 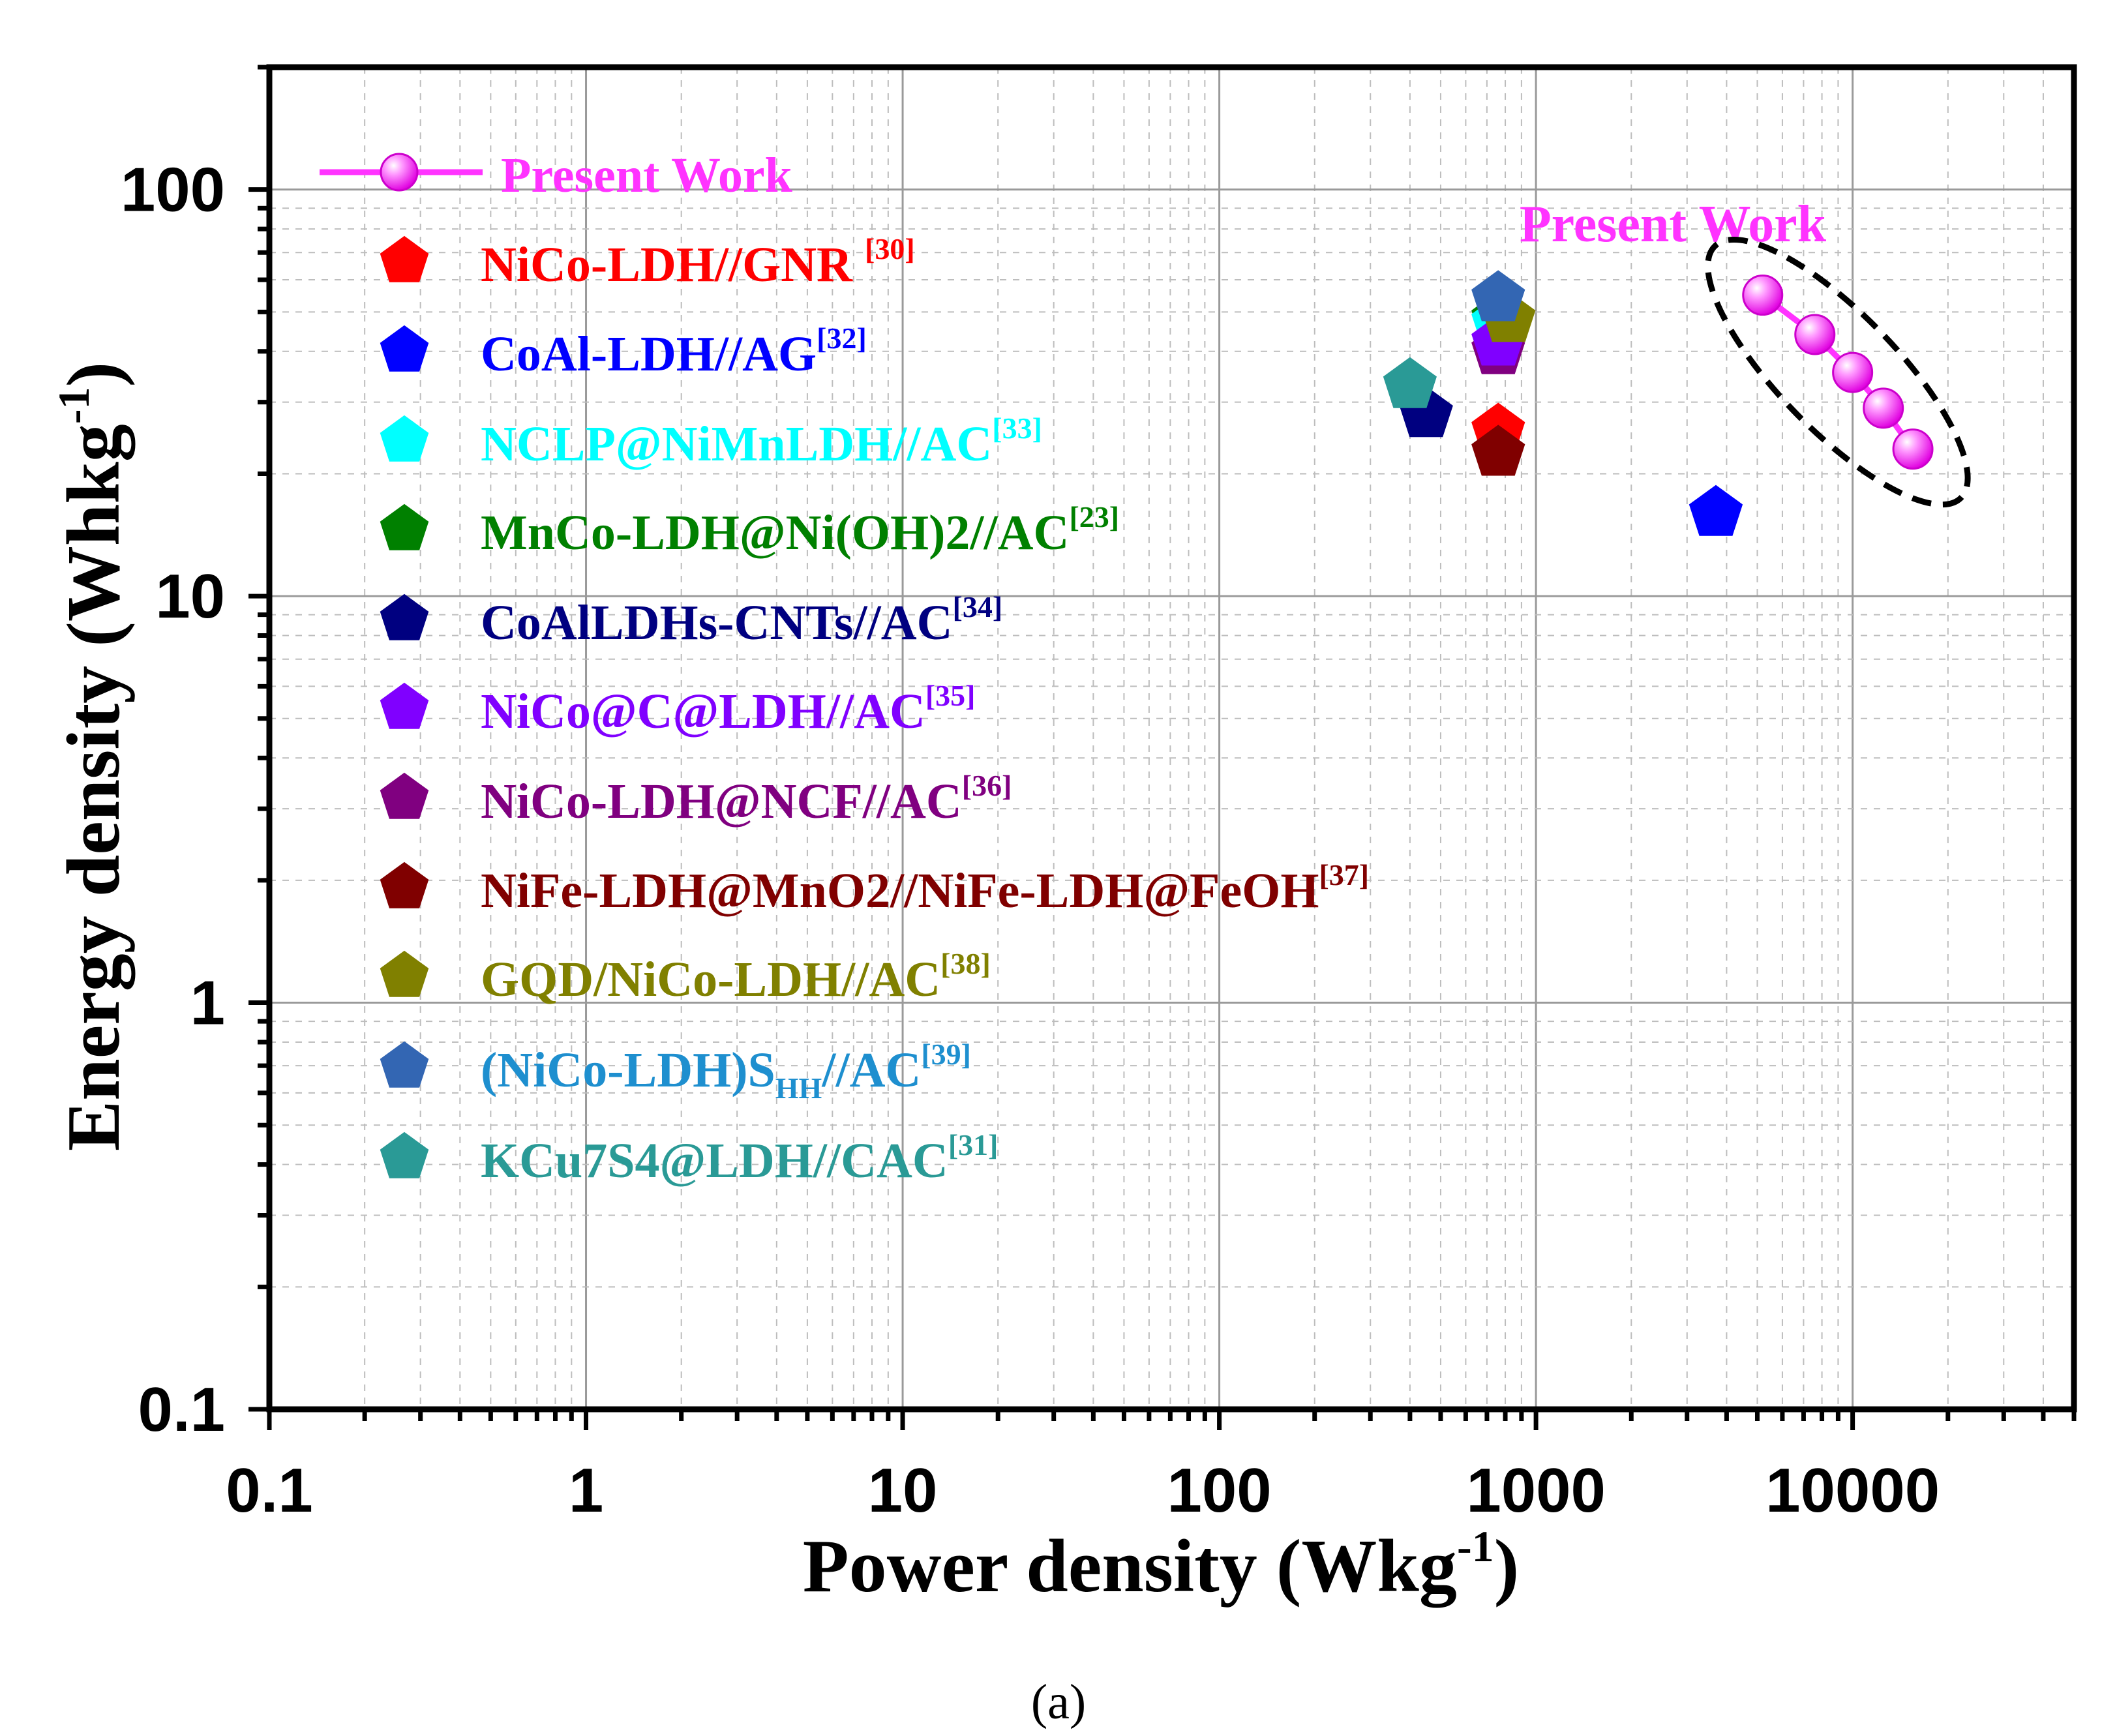 What do you see at coordinates (1094, 516) in the screenshot?
I see `legend-reference: [23]` at bounding box center [1094, 516].